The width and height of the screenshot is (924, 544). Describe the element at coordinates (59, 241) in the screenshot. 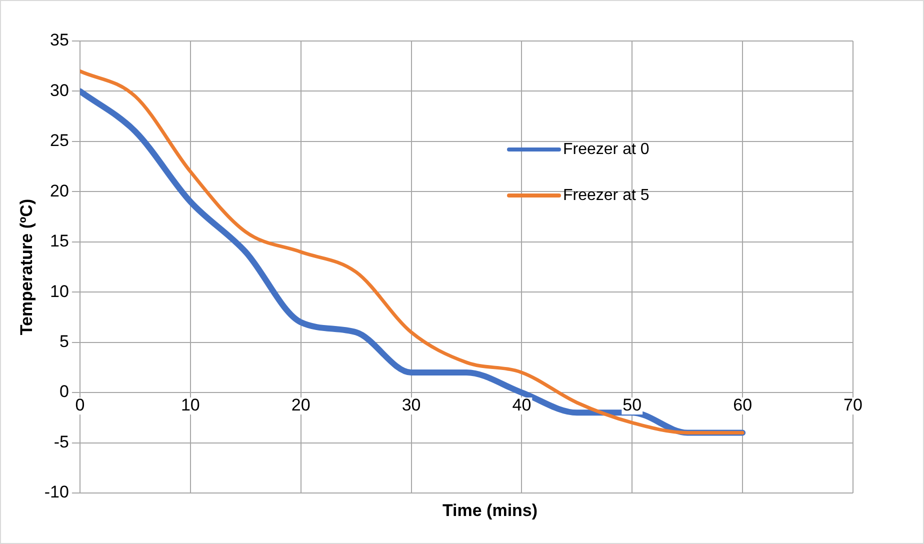

I see `y-tick-label: 15` at that location.